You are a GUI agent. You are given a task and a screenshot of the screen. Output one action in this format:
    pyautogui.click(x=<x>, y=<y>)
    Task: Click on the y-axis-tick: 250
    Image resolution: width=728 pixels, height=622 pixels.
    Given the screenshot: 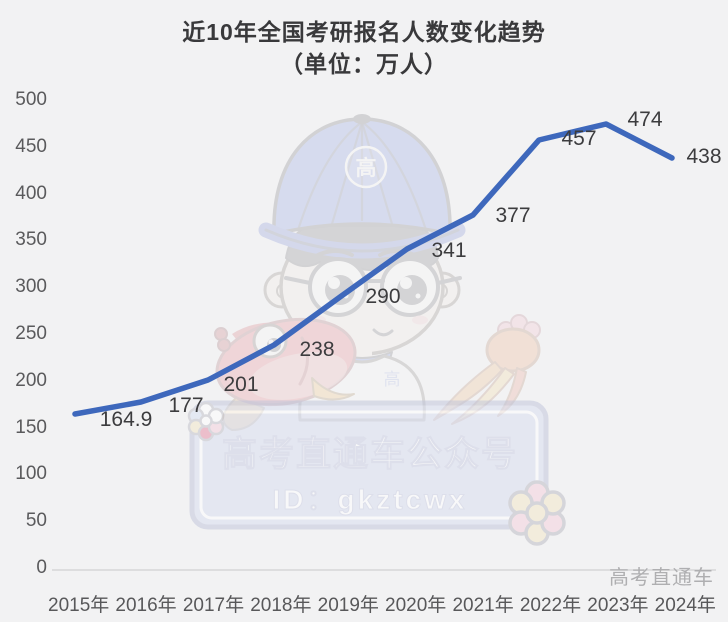 What is the action you would take?
    pyautogui.click(x=31, y=333)
    